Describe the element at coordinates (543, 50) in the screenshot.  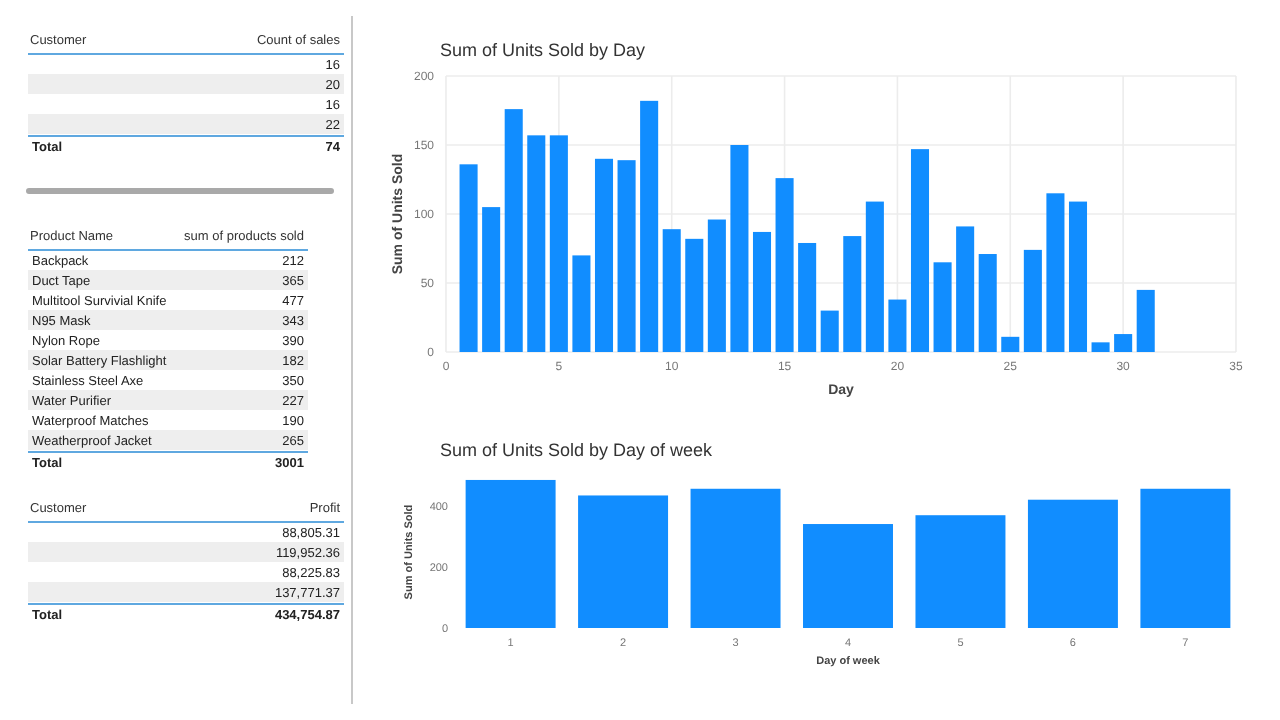
I see `chart-title: Sum of Units Sold by Day` at that location.